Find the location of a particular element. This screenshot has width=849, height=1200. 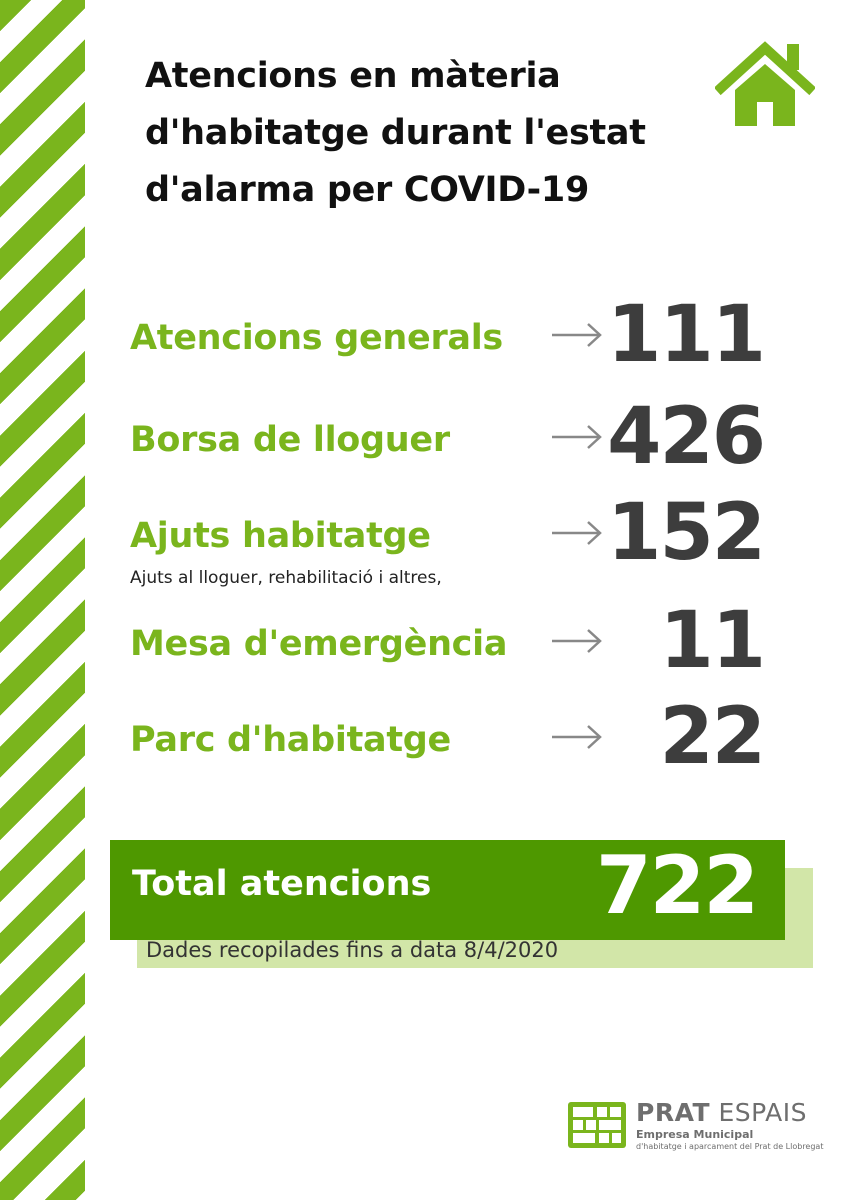

stat-value: 111 is located at coordinates (686, 335).